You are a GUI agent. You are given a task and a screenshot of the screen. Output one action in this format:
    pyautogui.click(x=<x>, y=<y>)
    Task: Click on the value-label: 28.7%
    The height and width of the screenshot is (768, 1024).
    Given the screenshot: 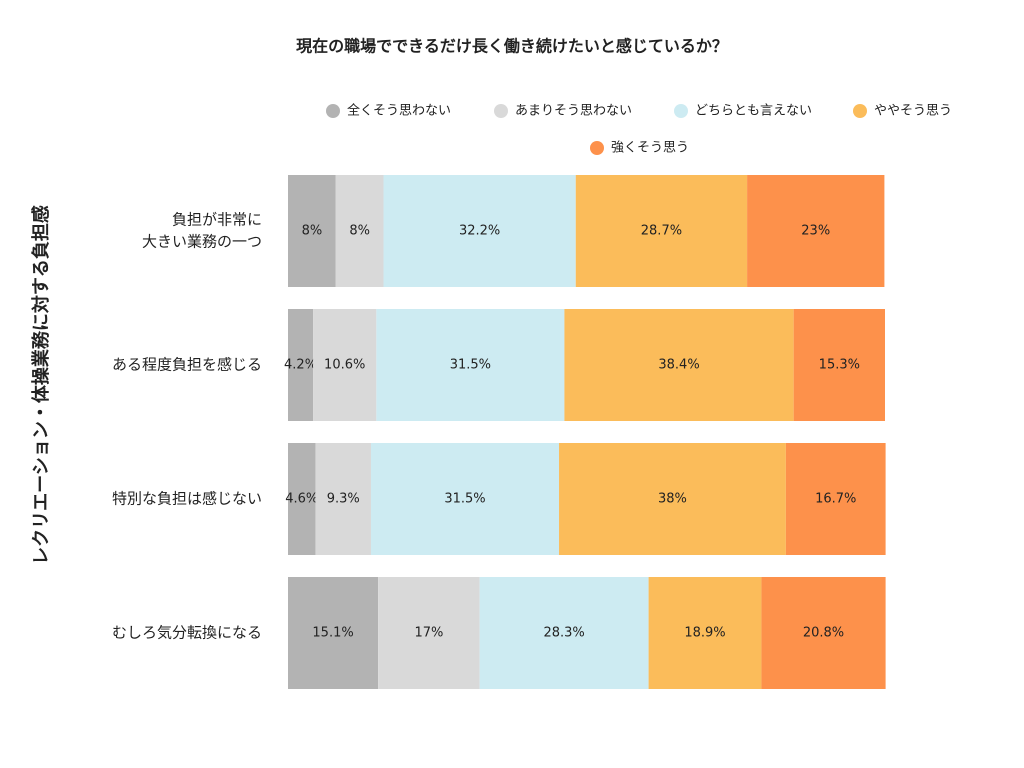 What is the action you would take?
    pyautogui.click(x=661, y=231)
    